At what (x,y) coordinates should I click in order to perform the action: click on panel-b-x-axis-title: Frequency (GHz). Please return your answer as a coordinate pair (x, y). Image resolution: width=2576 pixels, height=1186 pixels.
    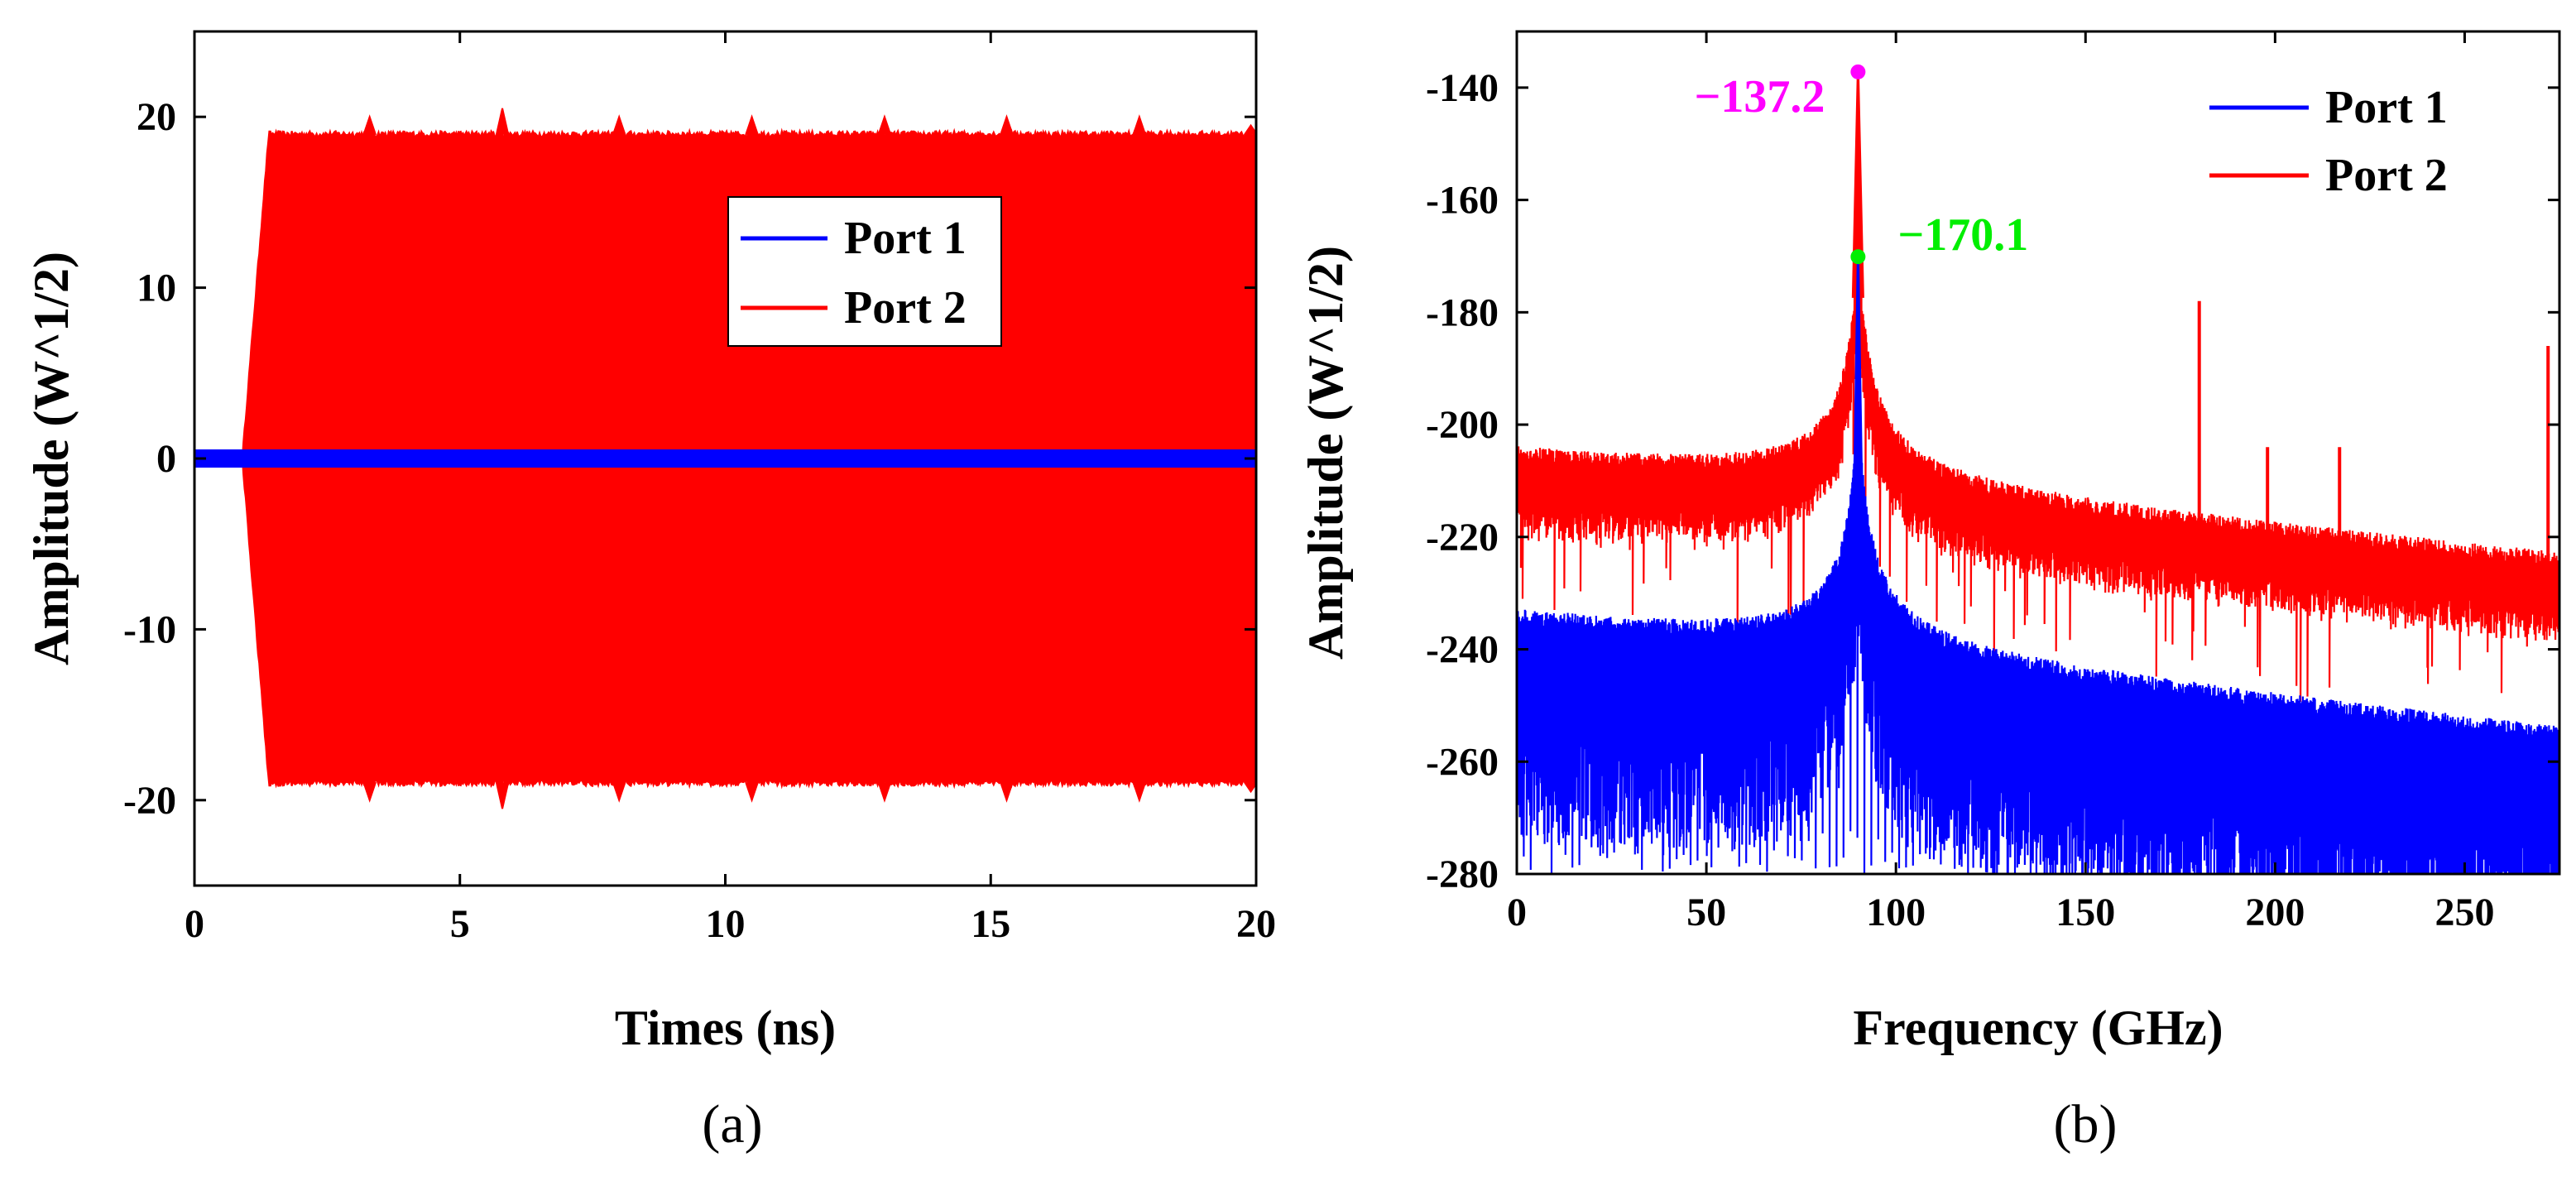
    Looking at the image, I should click on (2038, 1028).